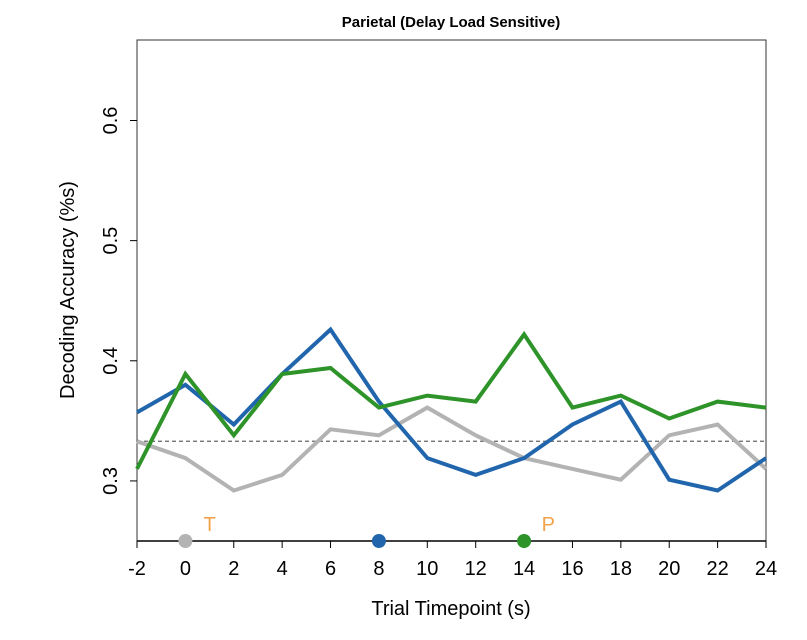 The width and height of the screenshot is (807, 640). I want to click on x-tick-label: 18, so click(621, 569).